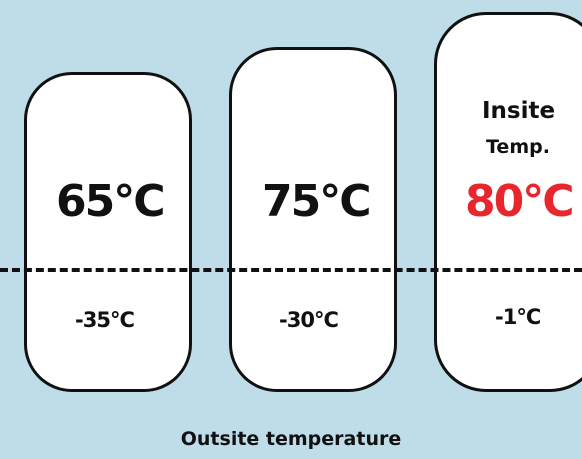 Image resolution: width=582 pixels, height=459 pixels. What do you see at coordinates (291, 270) in the screenshot?
I see `dashed-divider` at bounding box center [291, 270].